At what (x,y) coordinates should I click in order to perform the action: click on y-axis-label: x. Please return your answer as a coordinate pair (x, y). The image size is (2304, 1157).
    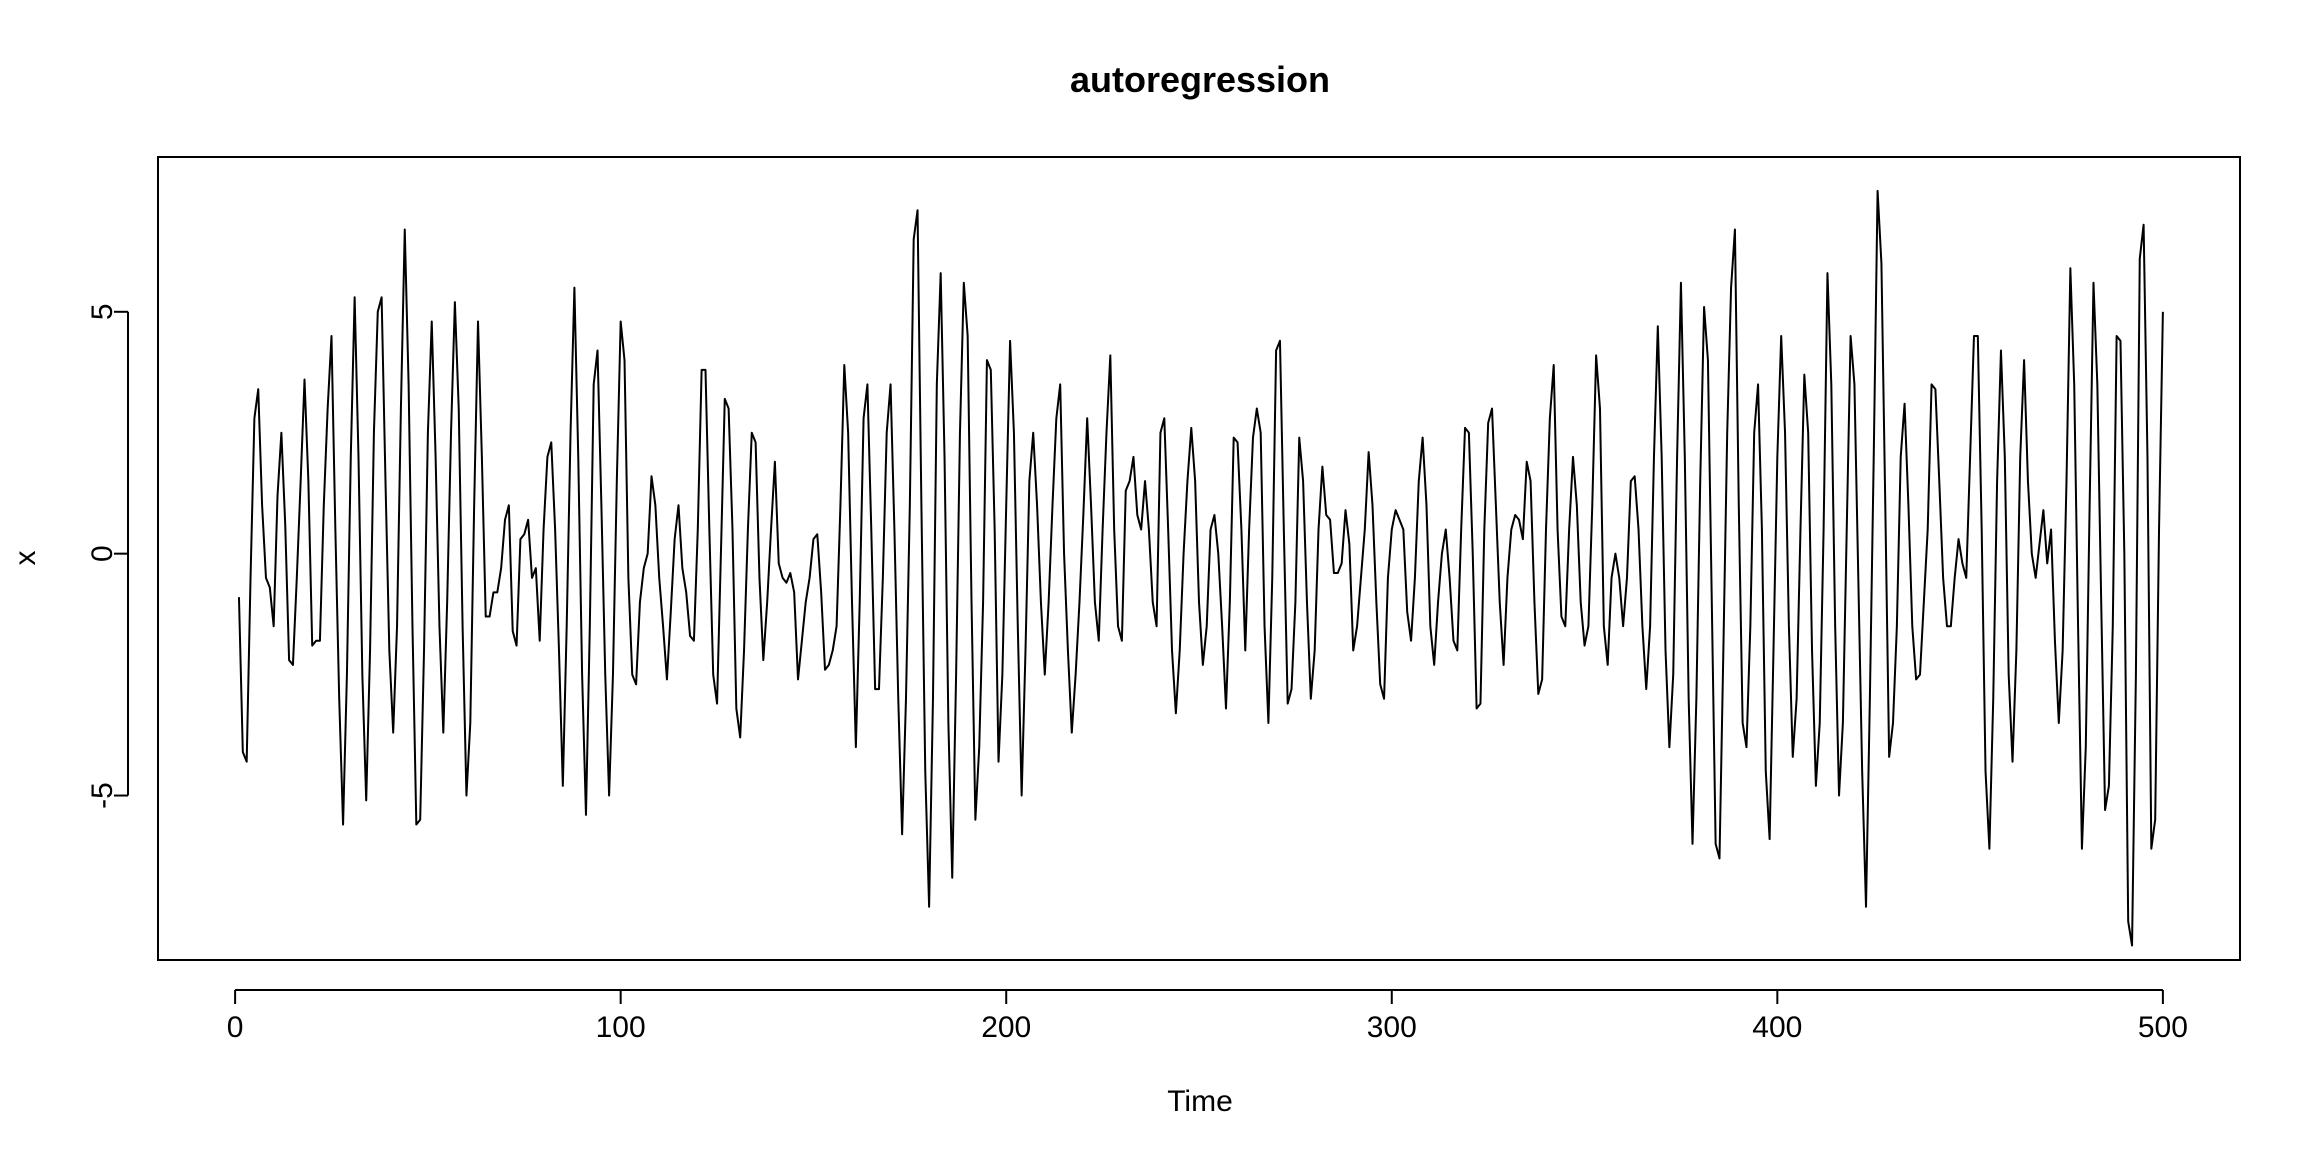
    Looking at the image, I should click on (25, 558).